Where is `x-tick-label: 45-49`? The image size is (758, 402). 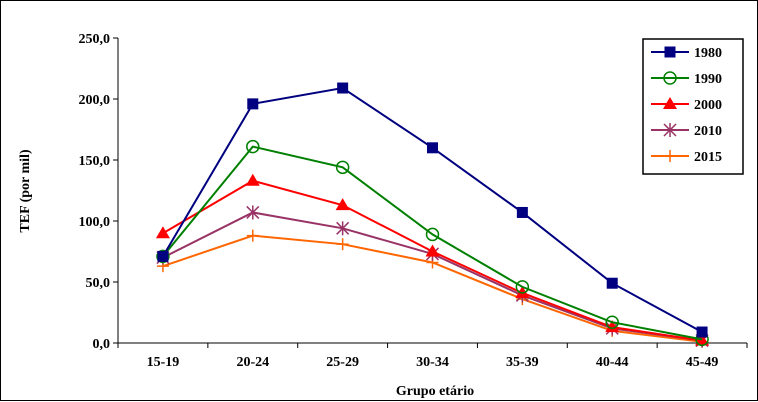 x-tick-label: 45-49 is located at coordinates (702, 362).